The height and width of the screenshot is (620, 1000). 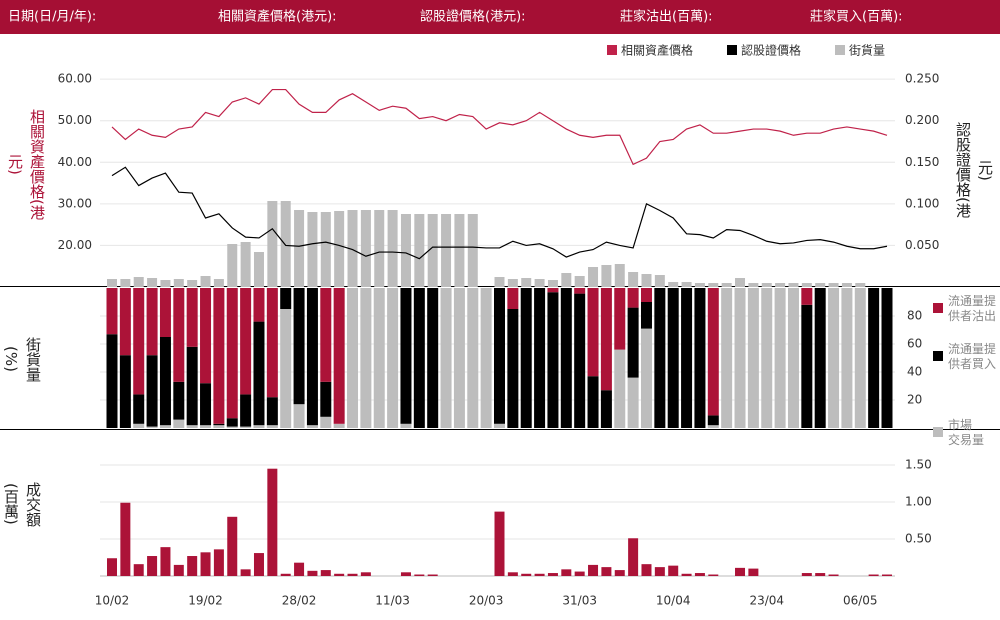 I want to click on y-tick-label: 30.00, so click(x=75, y=203).